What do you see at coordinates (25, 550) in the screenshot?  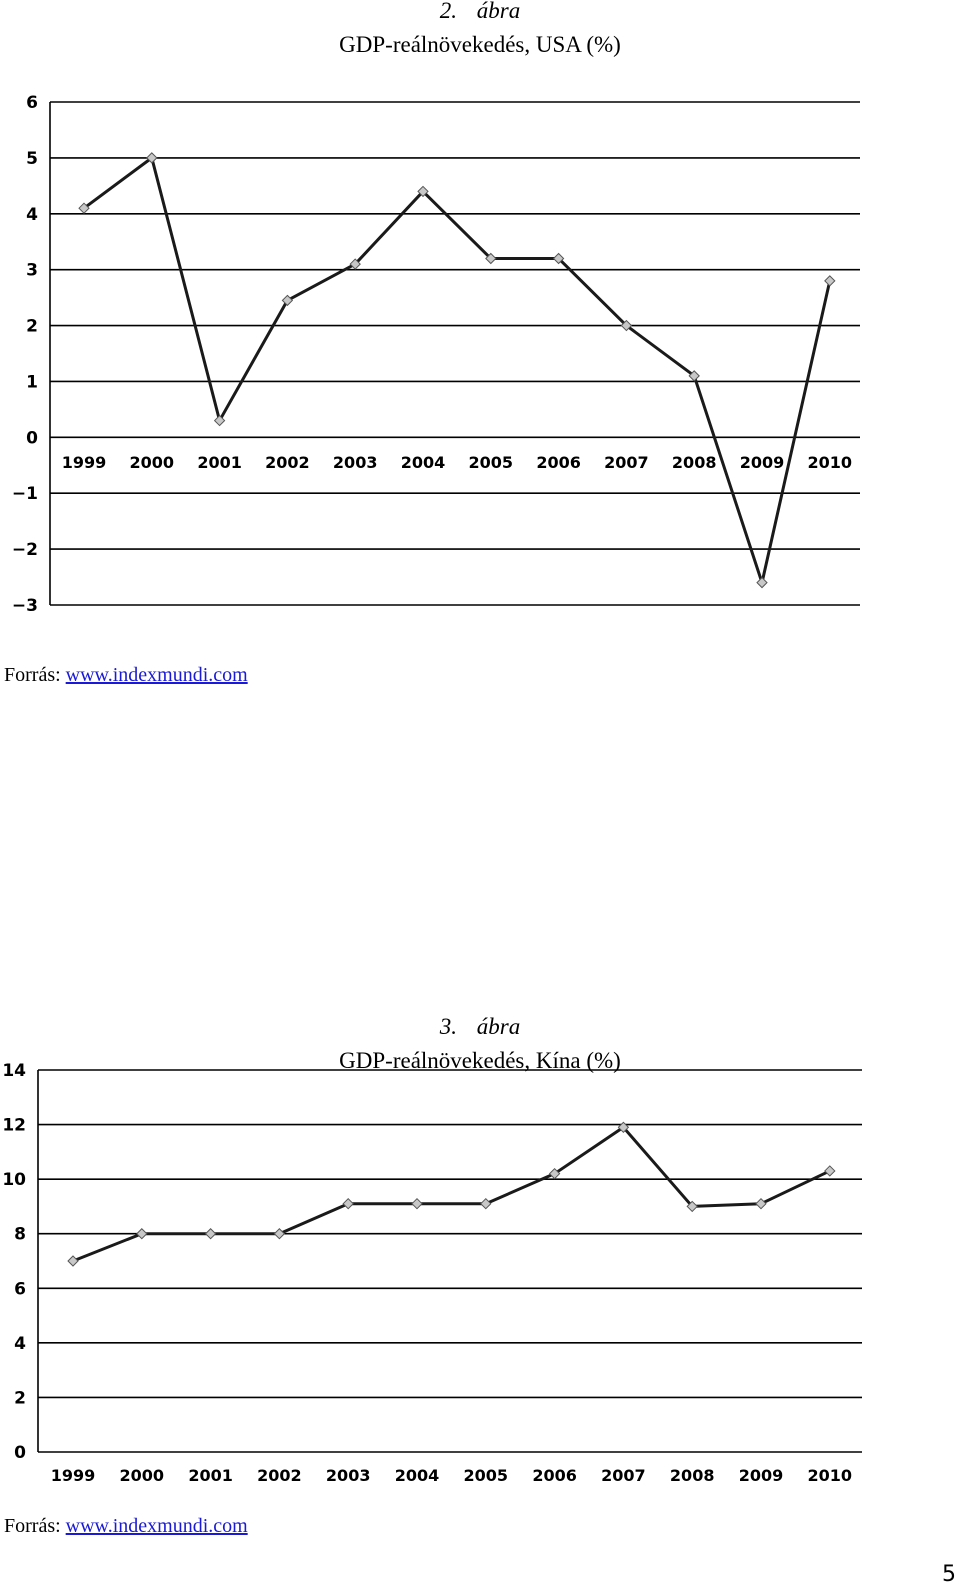 I see `y-tick-label: −2` at bounding box center [25, 550].